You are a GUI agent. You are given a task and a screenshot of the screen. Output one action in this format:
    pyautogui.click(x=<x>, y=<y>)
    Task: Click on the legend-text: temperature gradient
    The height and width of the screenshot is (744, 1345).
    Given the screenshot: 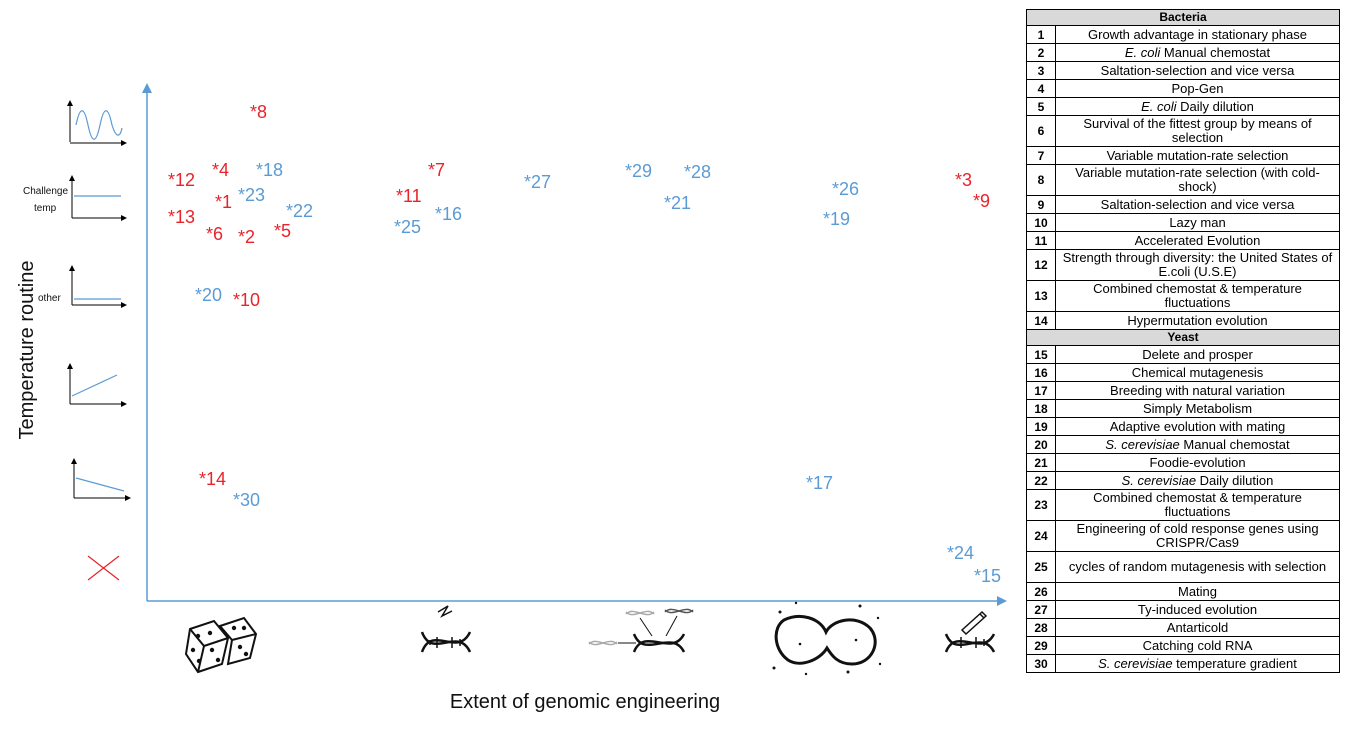 What is the action you would take?
    pyautogui.click(x=1234, y=663)
    